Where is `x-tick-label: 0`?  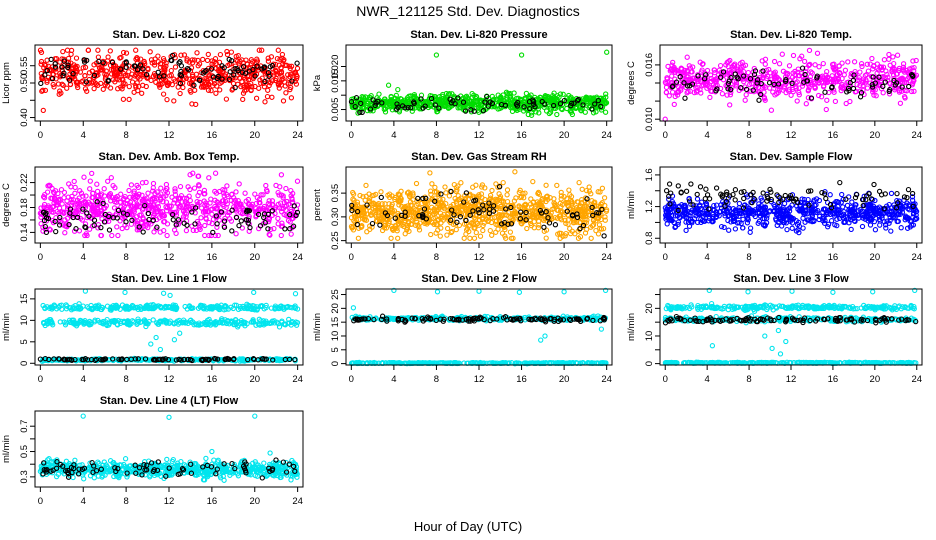
x-tick-label: 0 is located at coordinates (40, 257).